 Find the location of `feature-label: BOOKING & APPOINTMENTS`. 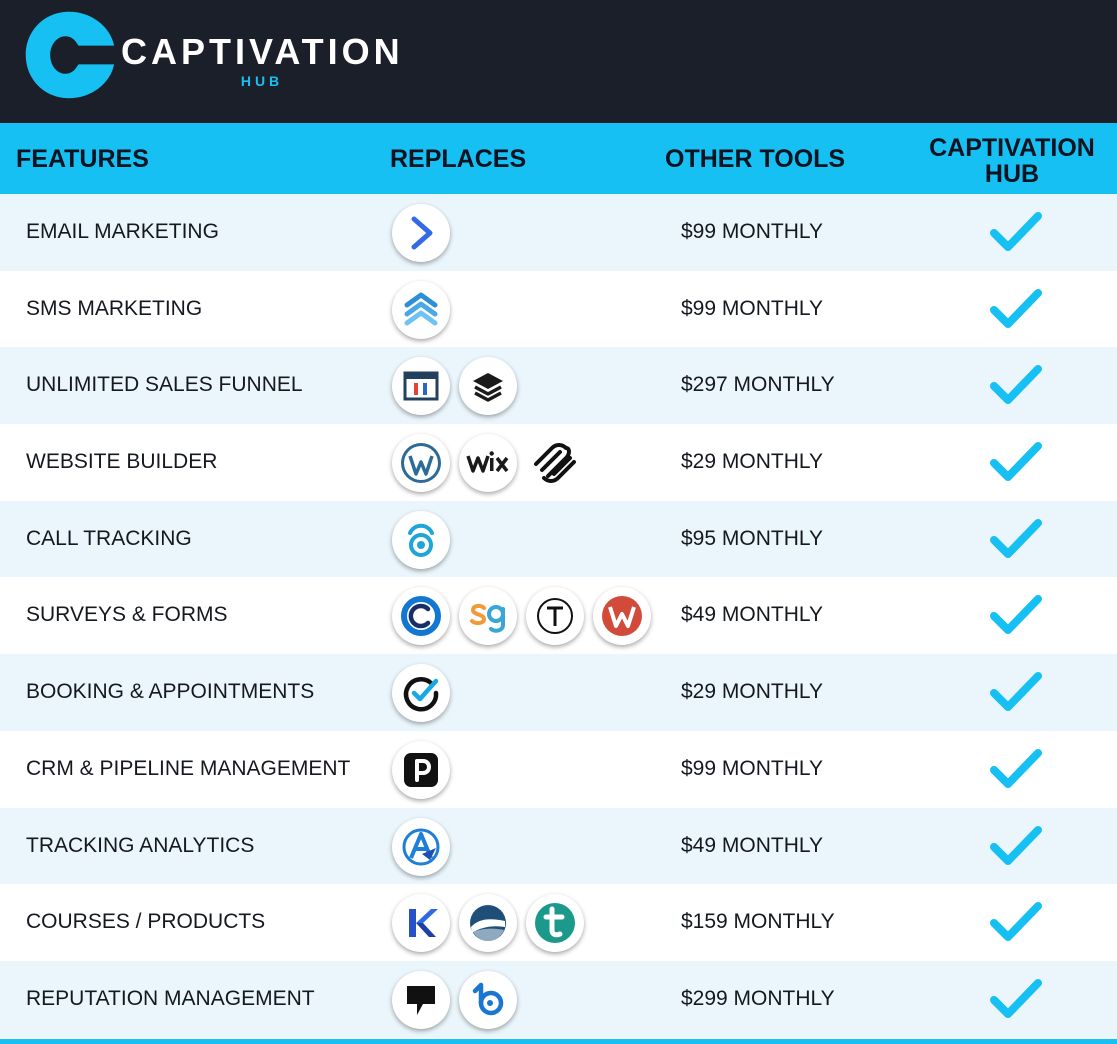

feature-label: BOOKING & APPOINTMENTS is located at coordinates (170, 692).